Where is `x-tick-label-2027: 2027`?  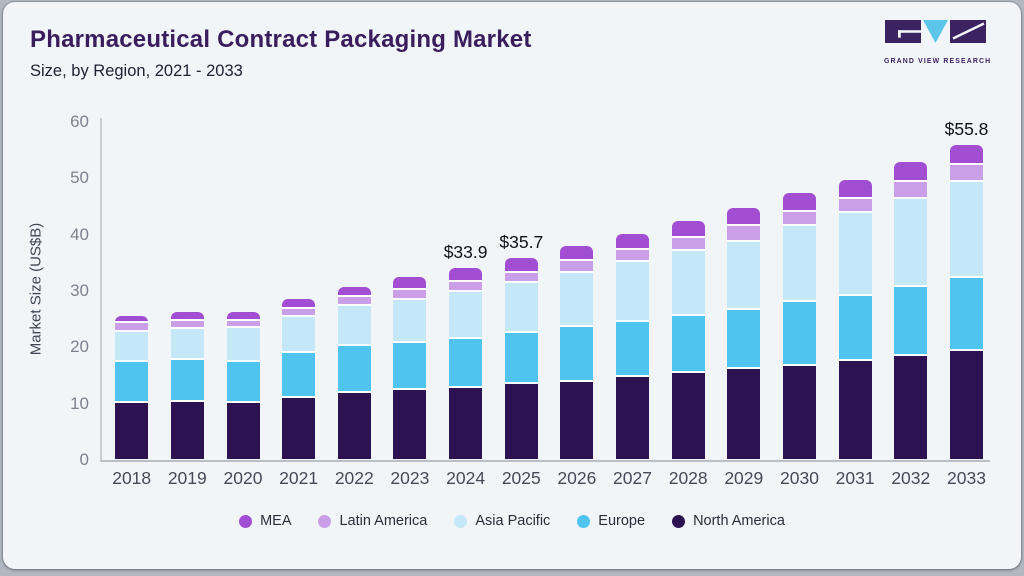
x-tick-label-2027: 2027 is located at coordinates (632, 478).